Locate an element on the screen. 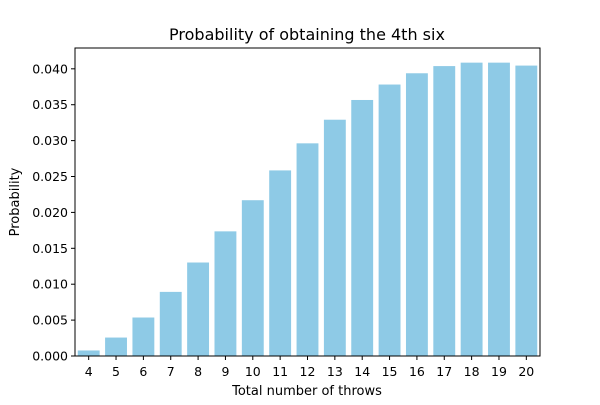  x-tick-label: 8 is located at coordinates (198, 371).